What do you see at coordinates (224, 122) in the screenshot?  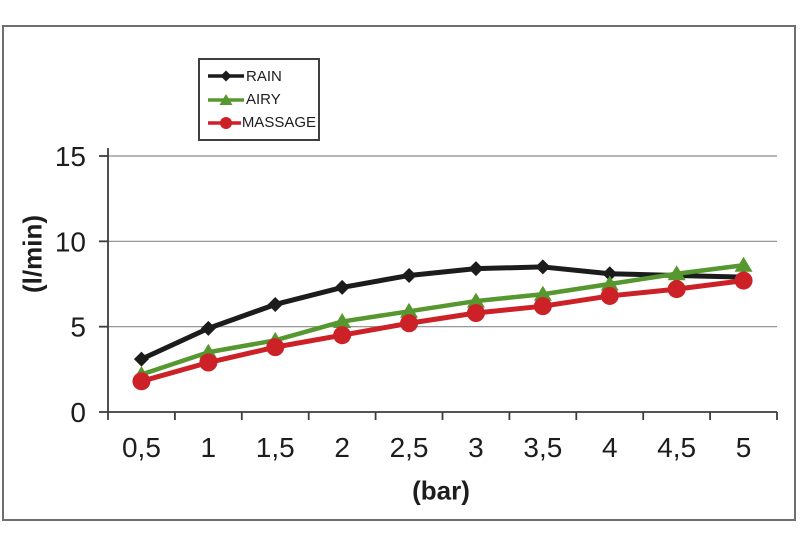 I see `massage-marker-icon` at bounding box center [224, 122].